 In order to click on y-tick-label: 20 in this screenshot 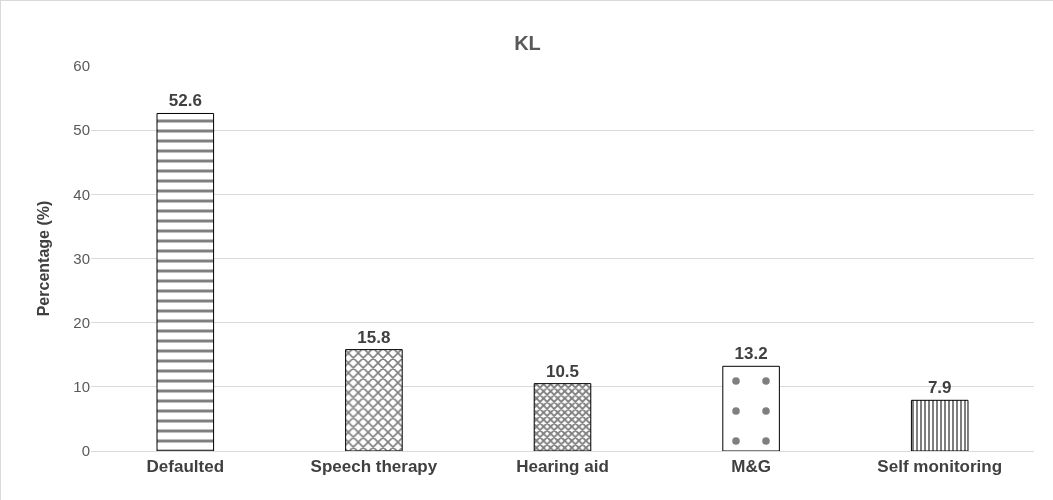, I will do `click(81, 322)`.